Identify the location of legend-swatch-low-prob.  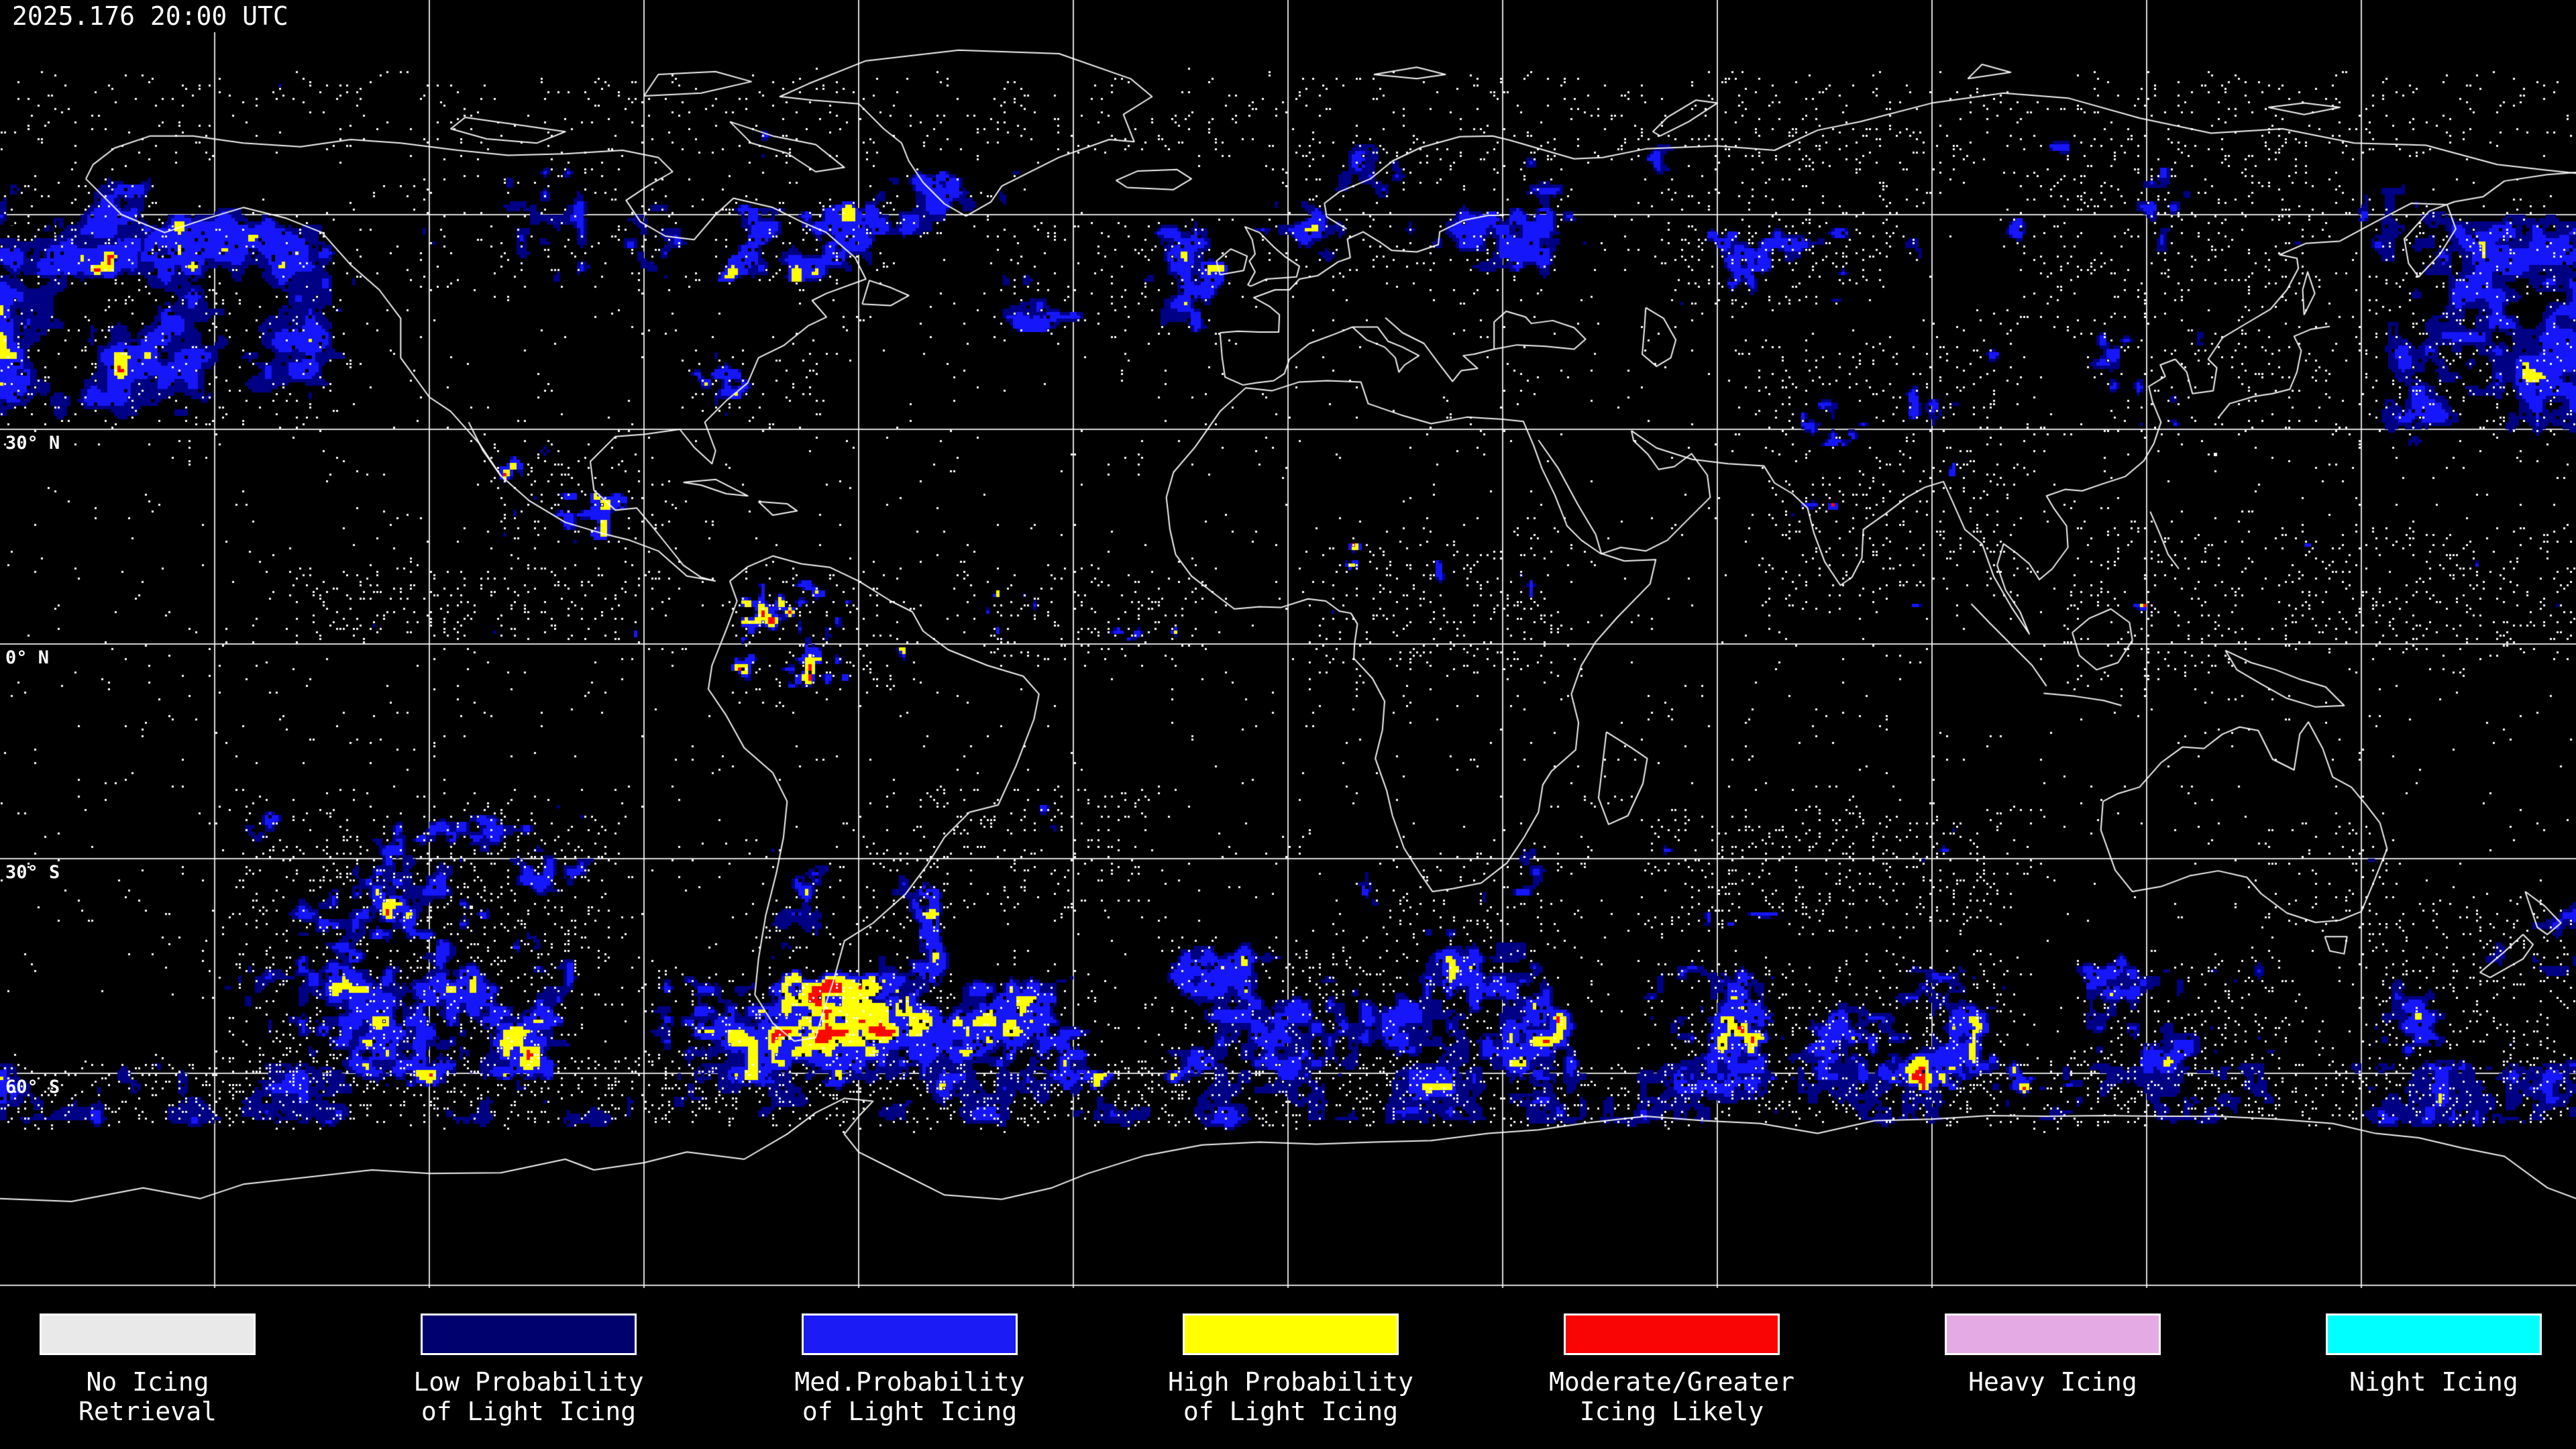
(529, 1334).